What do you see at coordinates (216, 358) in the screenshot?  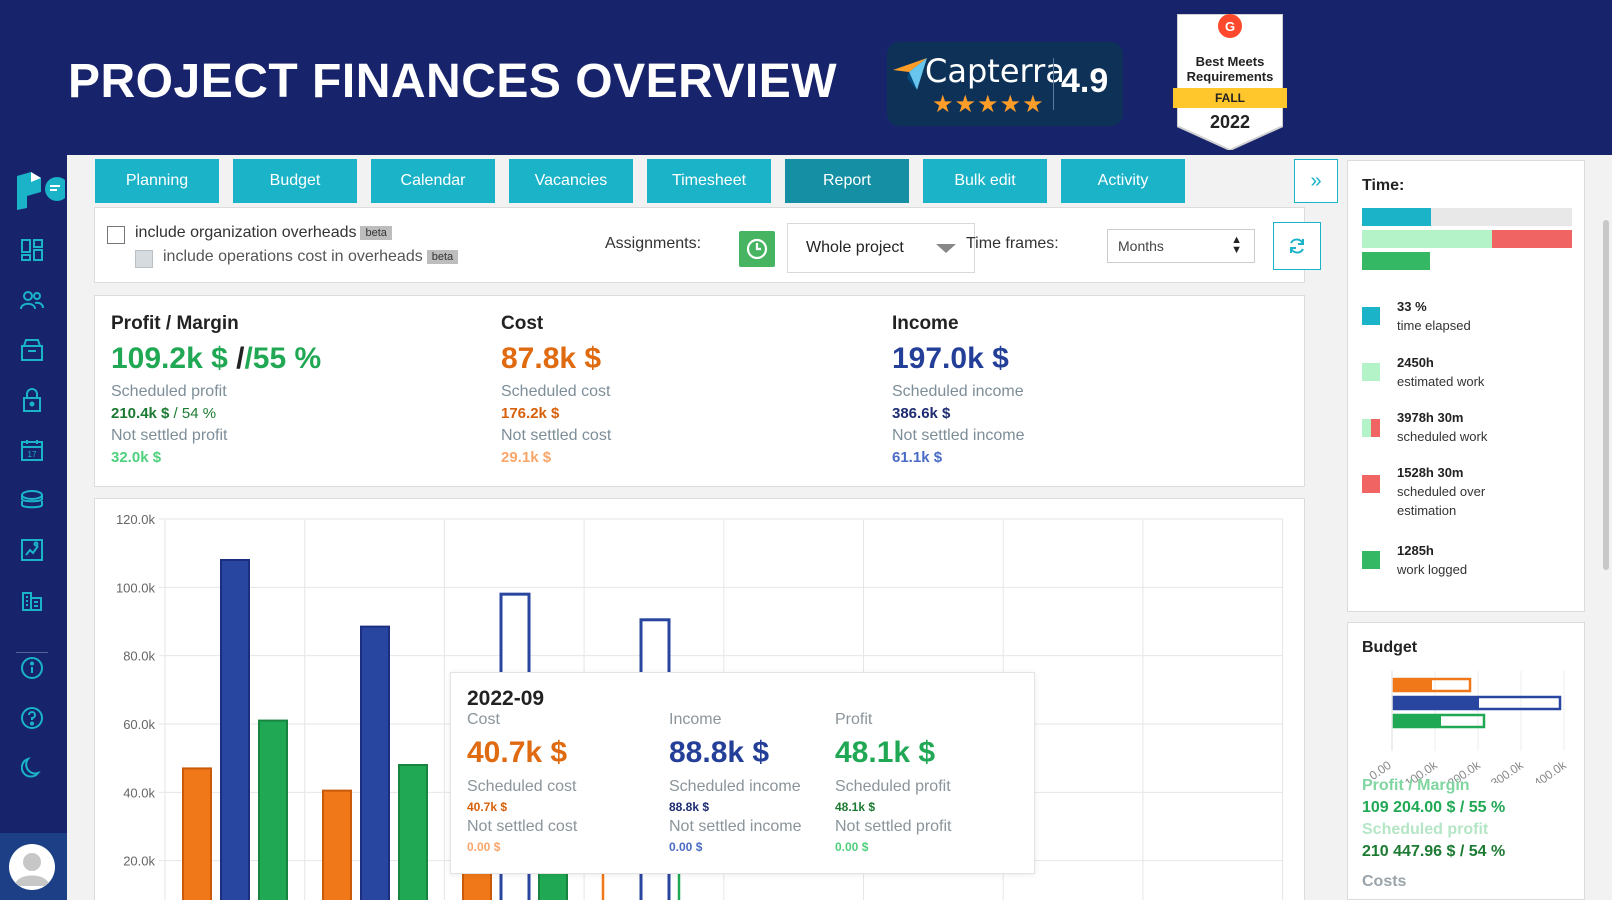 I see `profit-value: 109.2k $ //55 %` at bounding box center [216, 358].